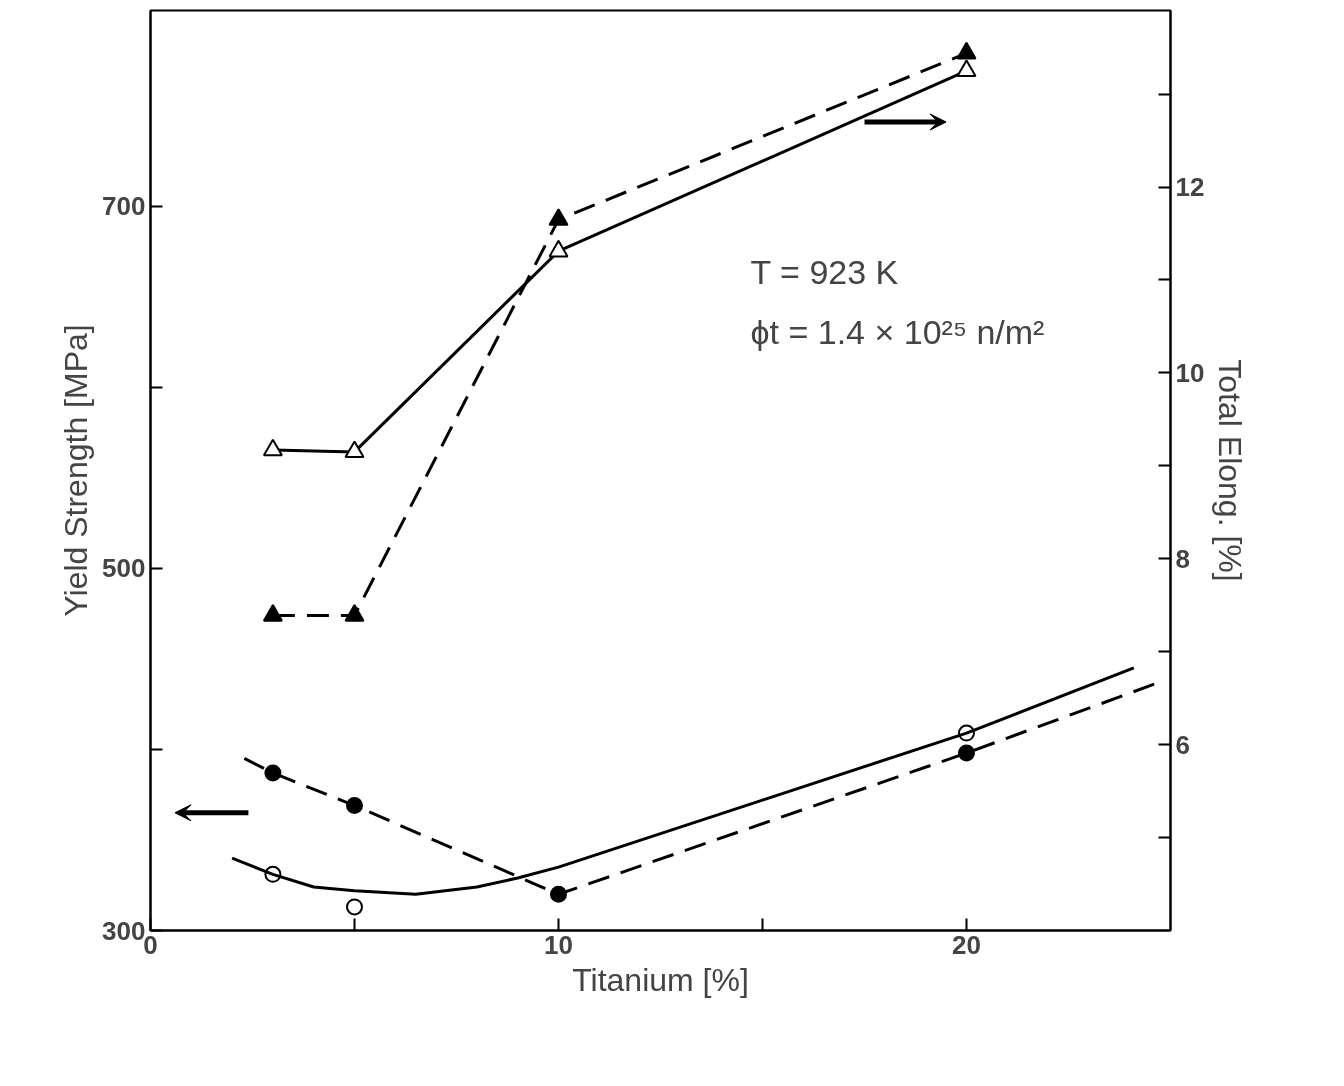 Image resolution: width=1344 pixels, height=1086 pixels. I want to click on y-tick-label: 500, so click(124, 568).